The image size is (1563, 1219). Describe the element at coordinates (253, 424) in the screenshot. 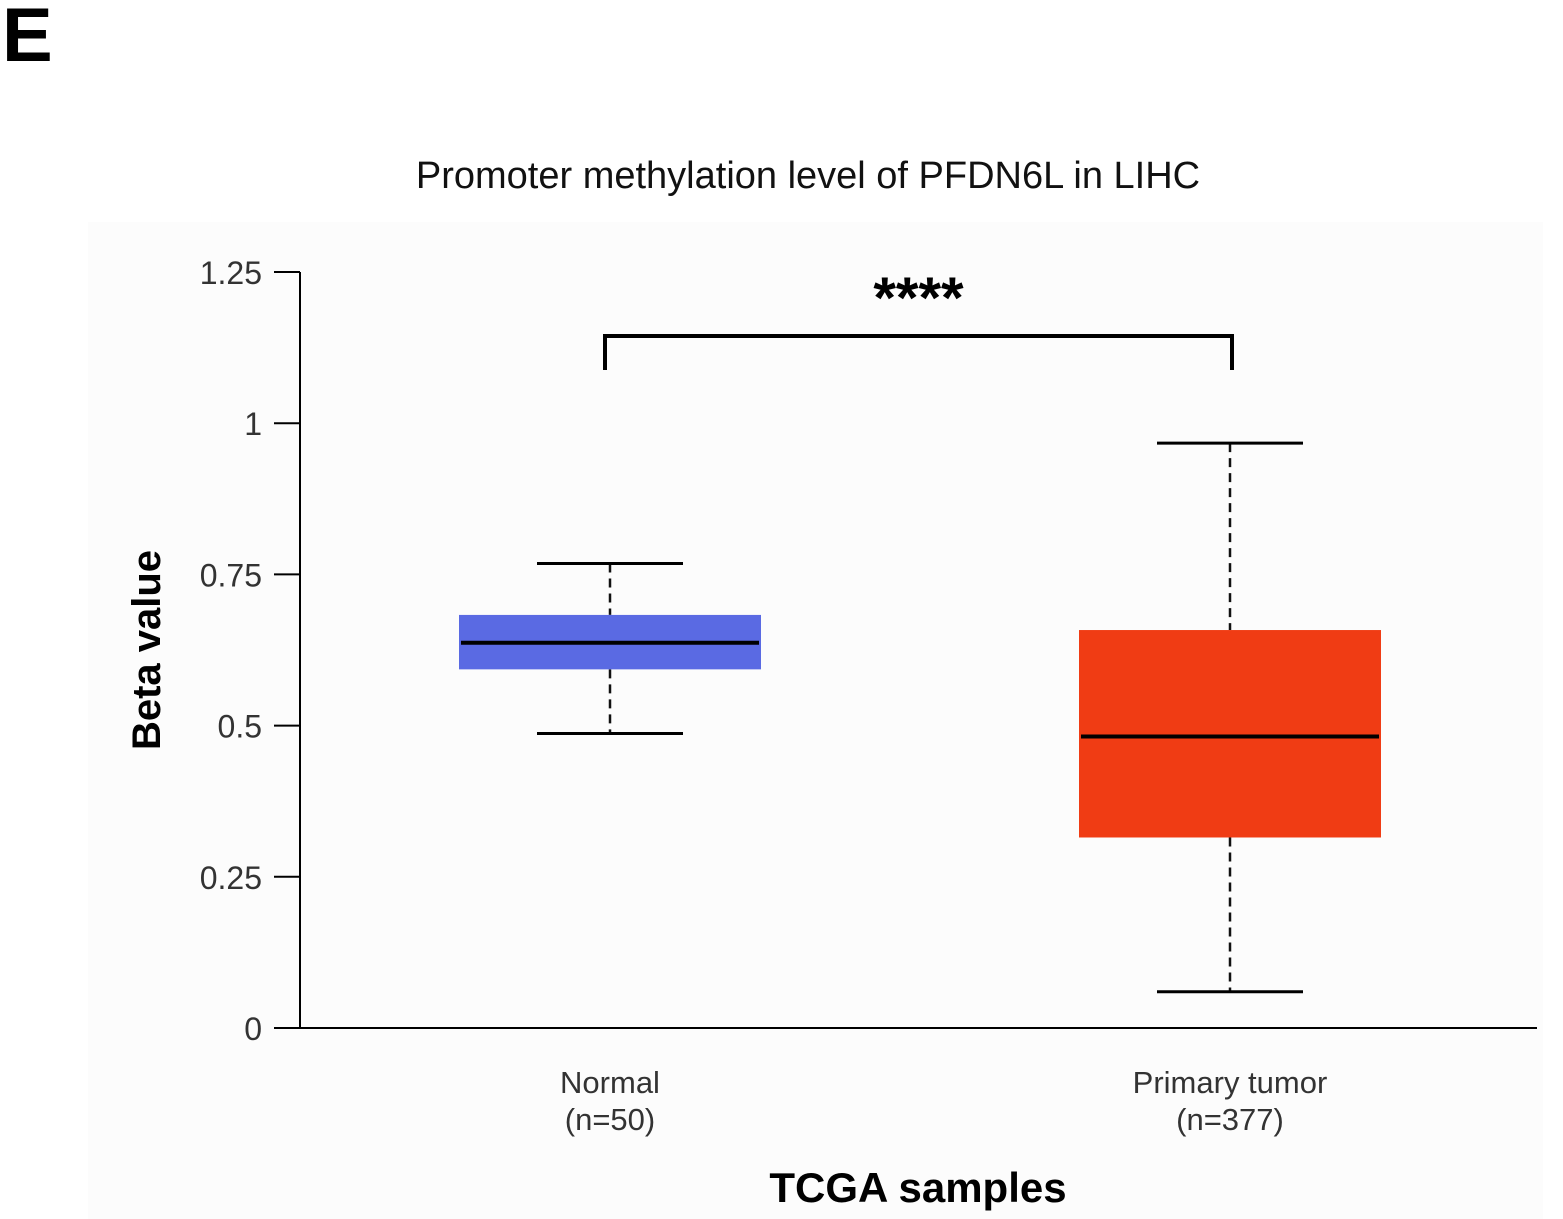

I see `y-tick-label: 1` at that location.